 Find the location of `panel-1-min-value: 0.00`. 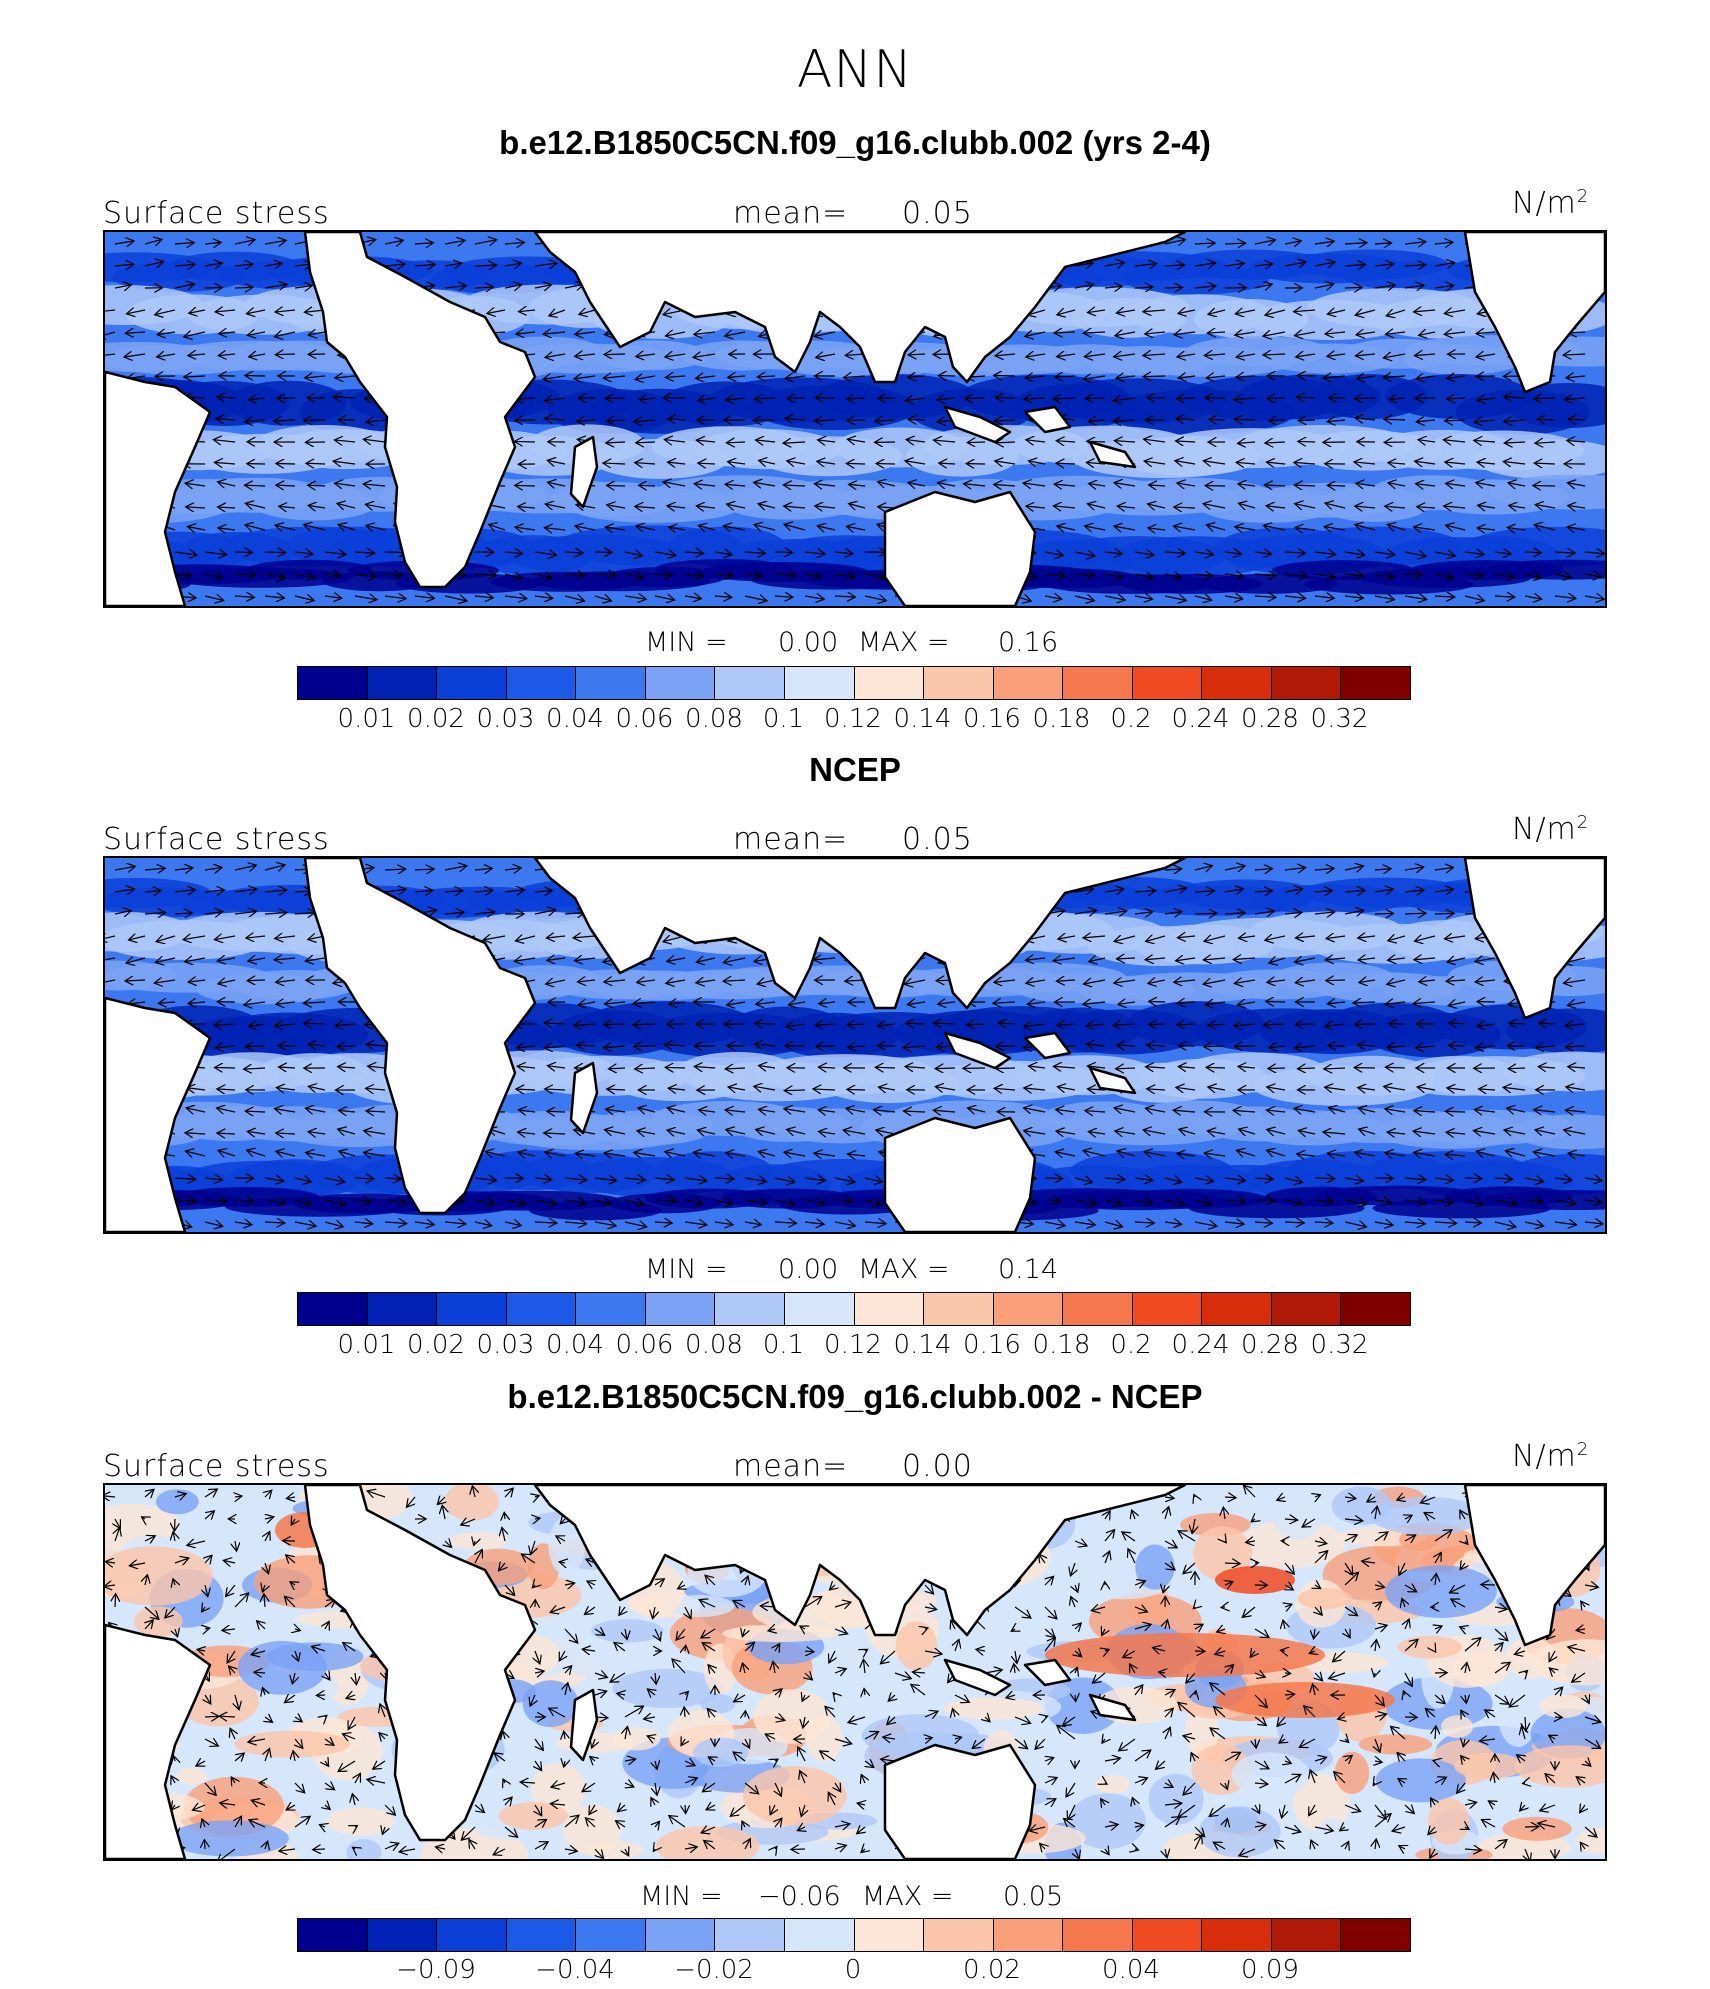

panel-1-min-value: 0.00 is located at coordinates (808, 642).